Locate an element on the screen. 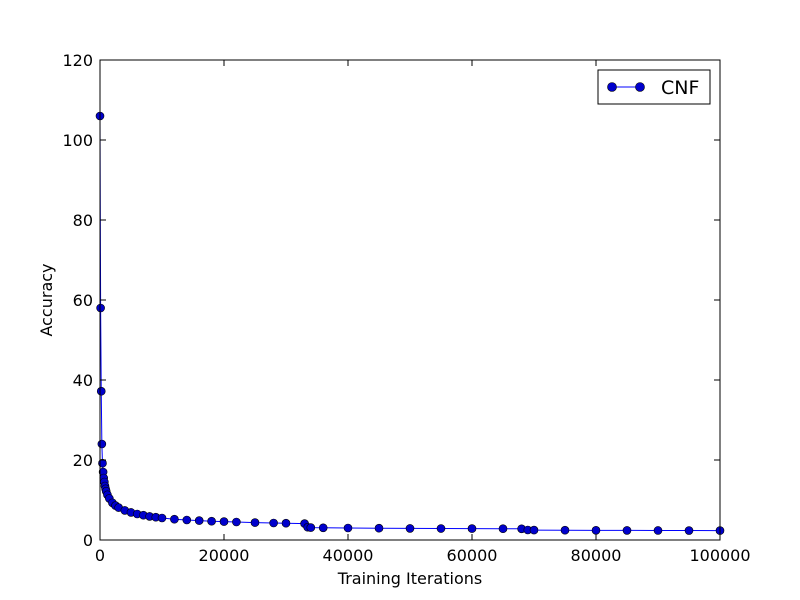 This screenshot has width=800, height=600. x-tick-label: 60000 is located at coordinates (472, 555).